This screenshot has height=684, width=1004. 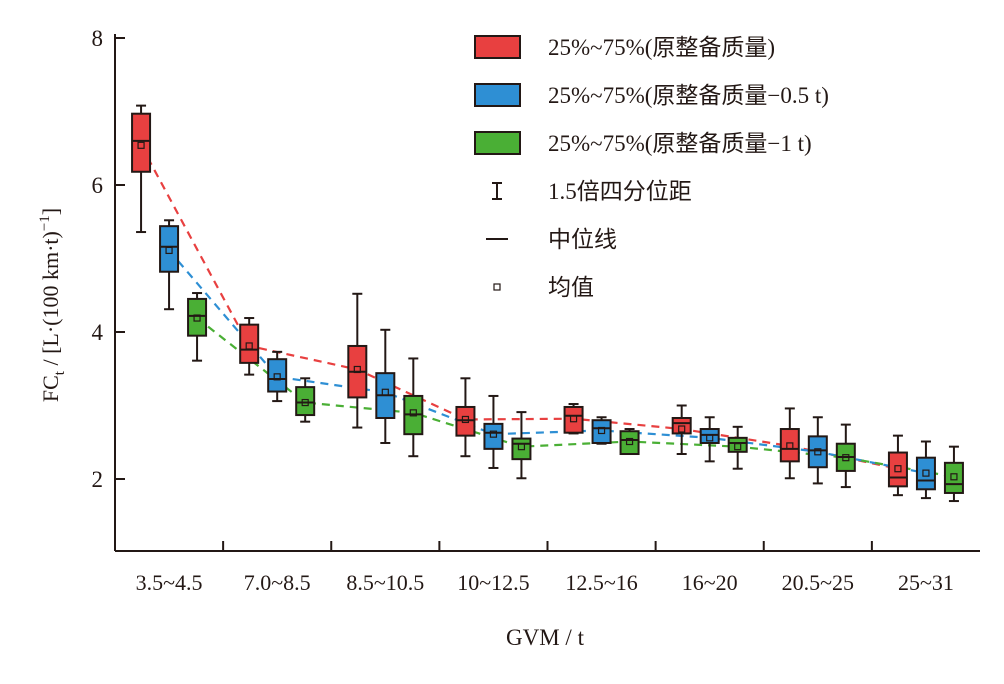 What do you see at coordinates (385, 582) in the screenshot?
I see `x-tick-label: 8.5~10.5` at bounding box center [385, 582].